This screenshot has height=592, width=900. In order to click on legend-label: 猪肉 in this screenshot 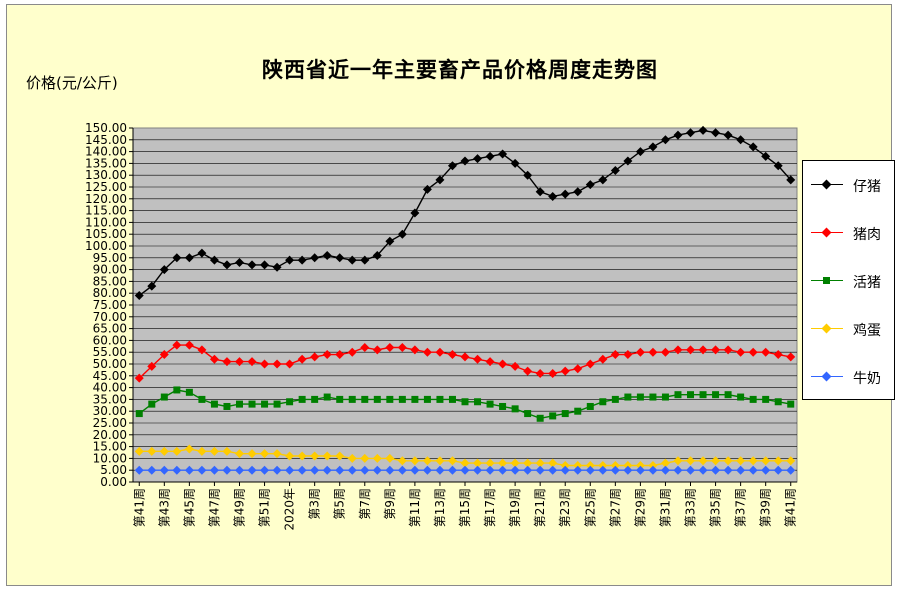, I will do `click(867, 235)`.